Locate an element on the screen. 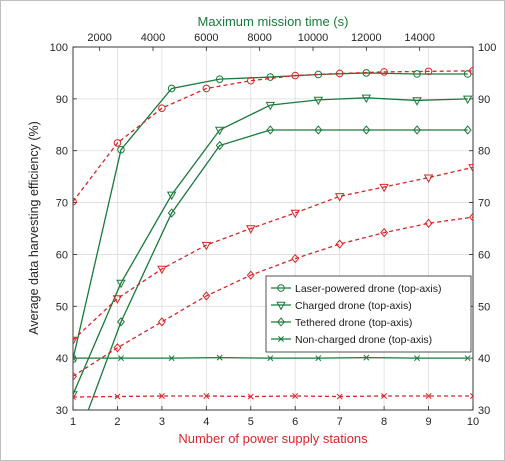 The width and height of the screenshot is (505, 461). legend-marker is located at coordinates (281, 339).